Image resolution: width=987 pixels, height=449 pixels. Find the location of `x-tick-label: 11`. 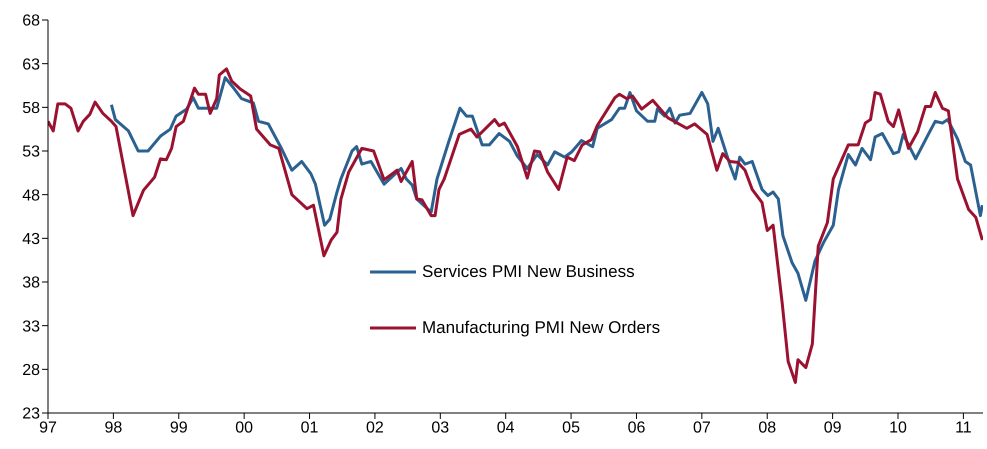

x-tick-label: 11 is located at coordinates (963, 427).